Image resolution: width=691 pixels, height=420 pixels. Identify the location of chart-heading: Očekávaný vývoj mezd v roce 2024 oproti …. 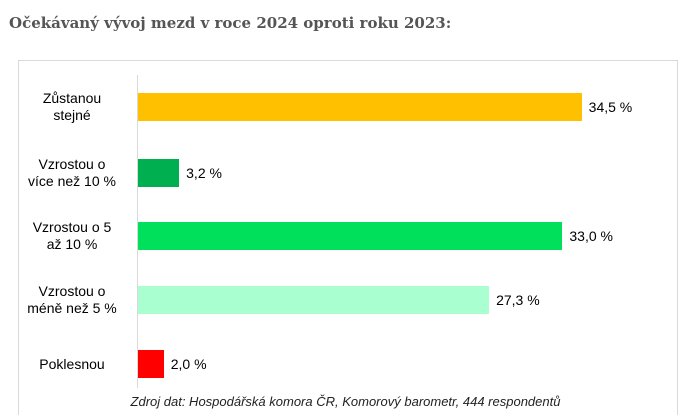
(230, 23).